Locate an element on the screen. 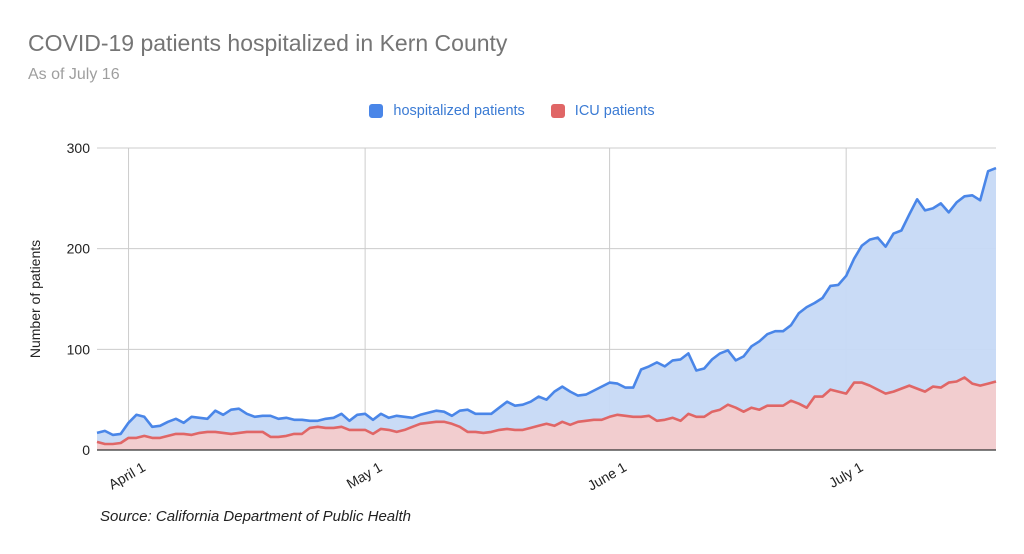 This screenshot has width=1024, height=554. legend-item-hospitalized: hospitalized patients is located at coordinates (447, 111).